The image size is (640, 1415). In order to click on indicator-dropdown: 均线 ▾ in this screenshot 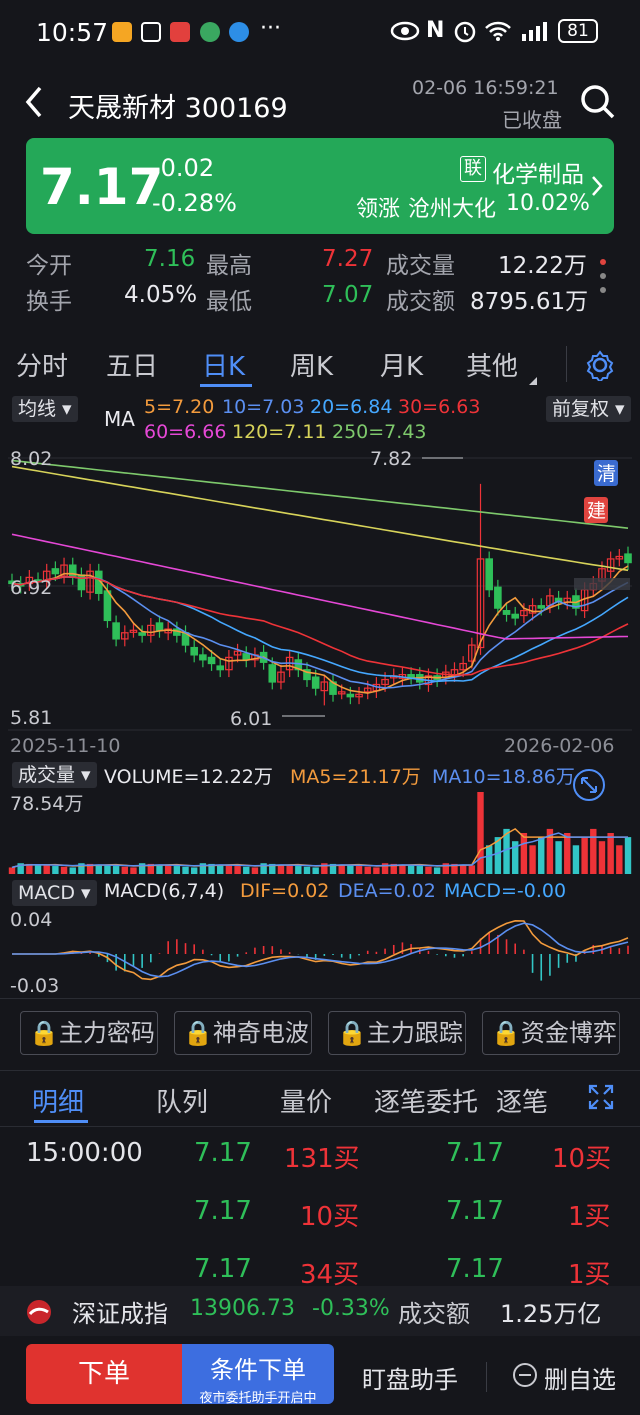, I will do `click(45, 409)`.